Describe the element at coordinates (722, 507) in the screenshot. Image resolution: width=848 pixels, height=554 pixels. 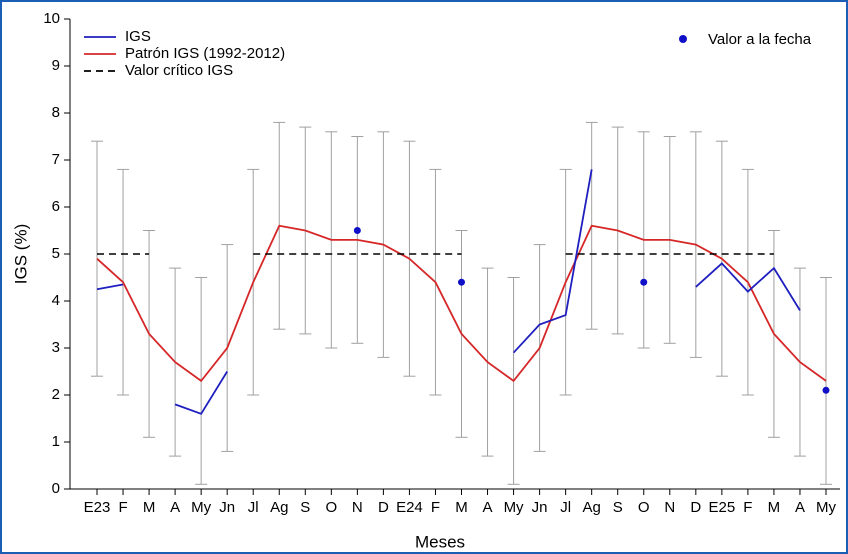
I see `x-tick-label: E25` at that location.